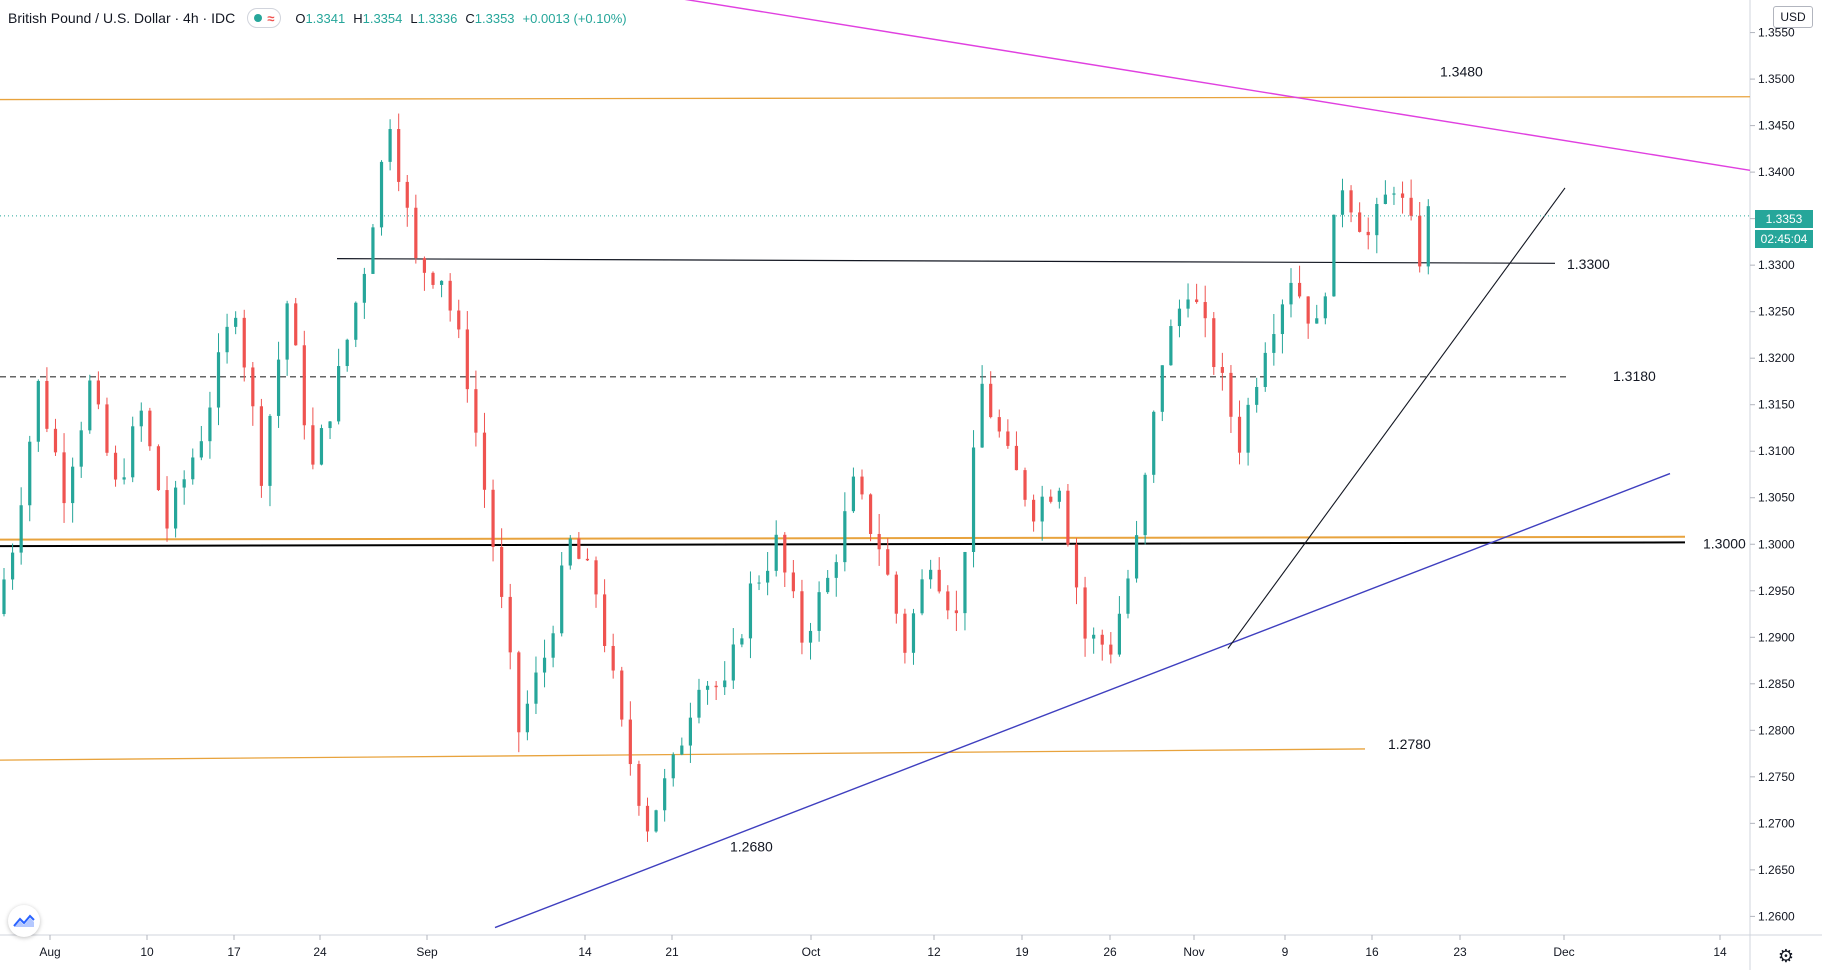  I want to click on x-tick-label: 17, so click(234, 952).